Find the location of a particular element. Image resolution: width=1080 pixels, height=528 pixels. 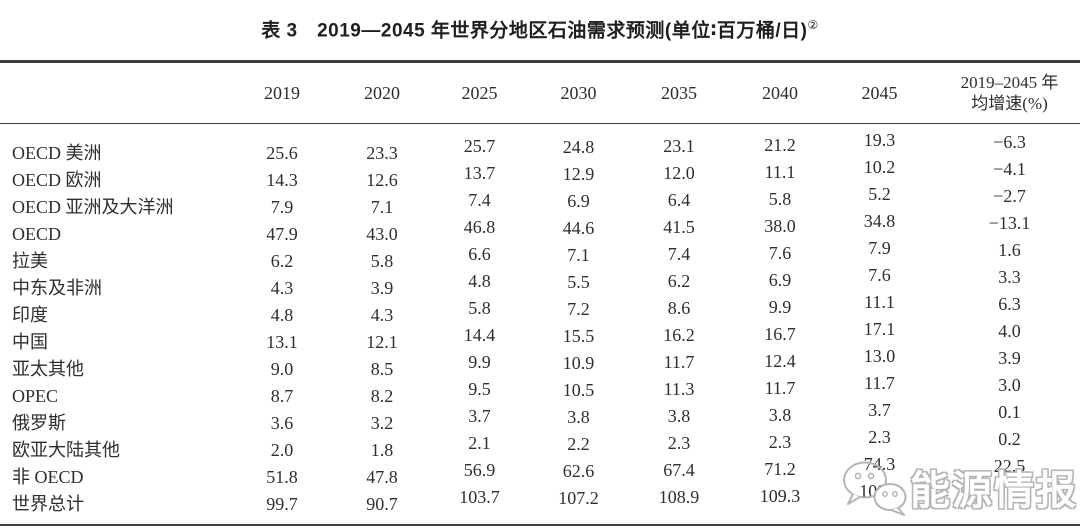

table-row: OECD 美洲 25.6 23.3 25.7 24.8 23.1 21.2 19.3 −6.3 is located at coordinates (540, 146).